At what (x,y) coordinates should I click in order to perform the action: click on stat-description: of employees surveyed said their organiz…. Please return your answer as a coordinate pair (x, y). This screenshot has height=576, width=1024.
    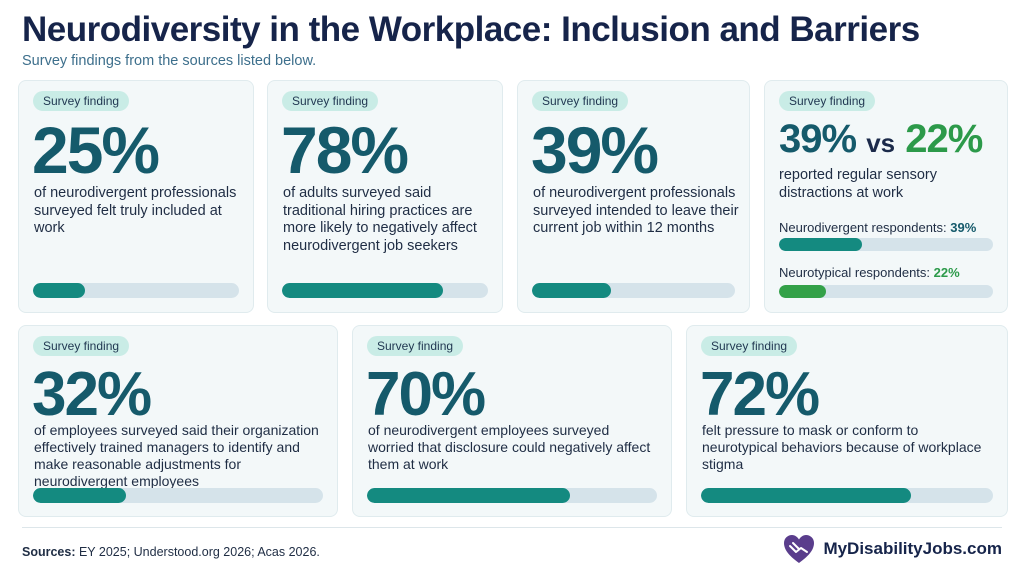
    Looking at the image, I should click on (176, 455).